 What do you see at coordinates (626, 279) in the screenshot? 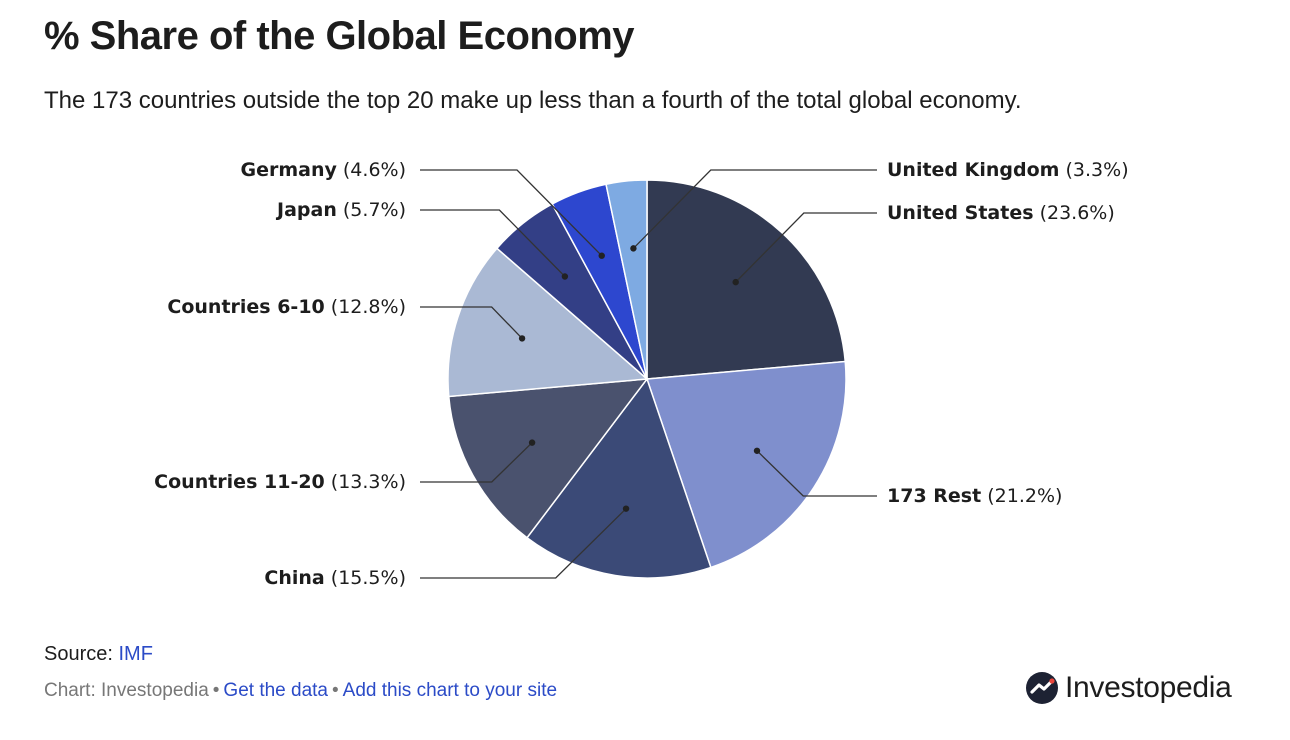
I see `pie-slice-united-kingdom` at bounding box center [626, 279].